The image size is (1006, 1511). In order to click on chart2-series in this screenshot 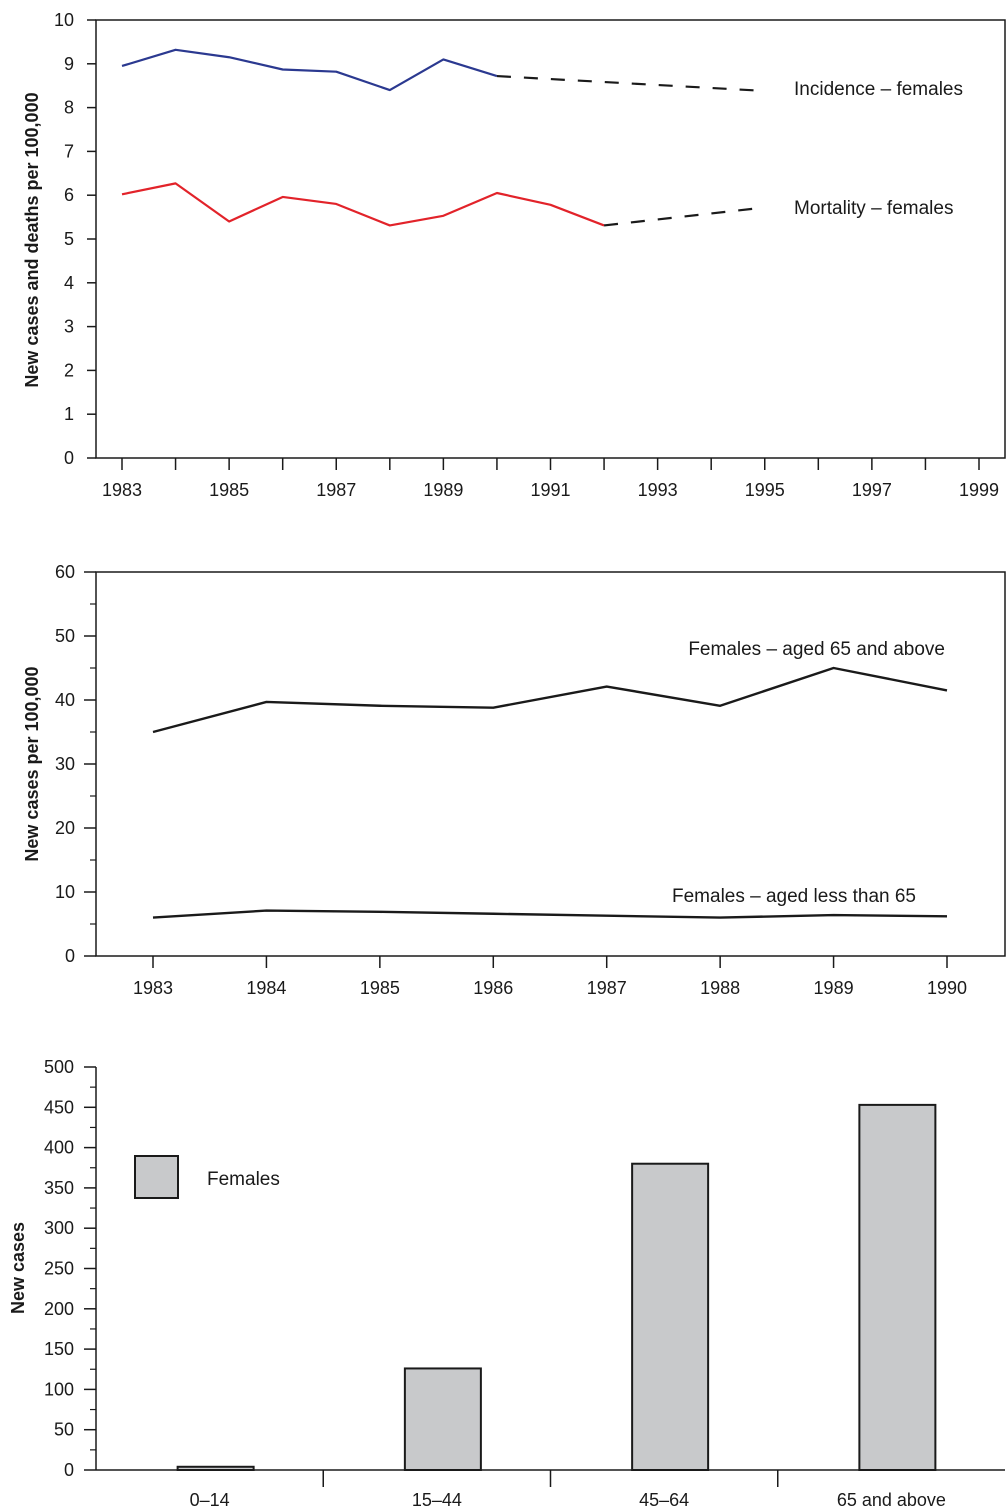, I will do `click(550, 792)`.